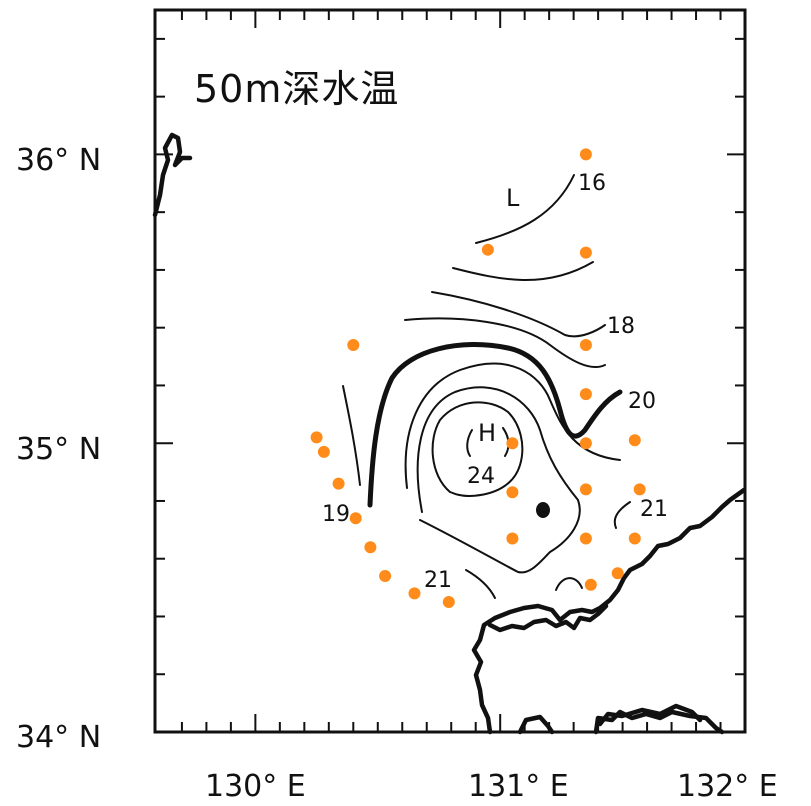  Describe the element at coordinates (518, 314) in the screenshot. I see `isotherm-18-upper` at that location.